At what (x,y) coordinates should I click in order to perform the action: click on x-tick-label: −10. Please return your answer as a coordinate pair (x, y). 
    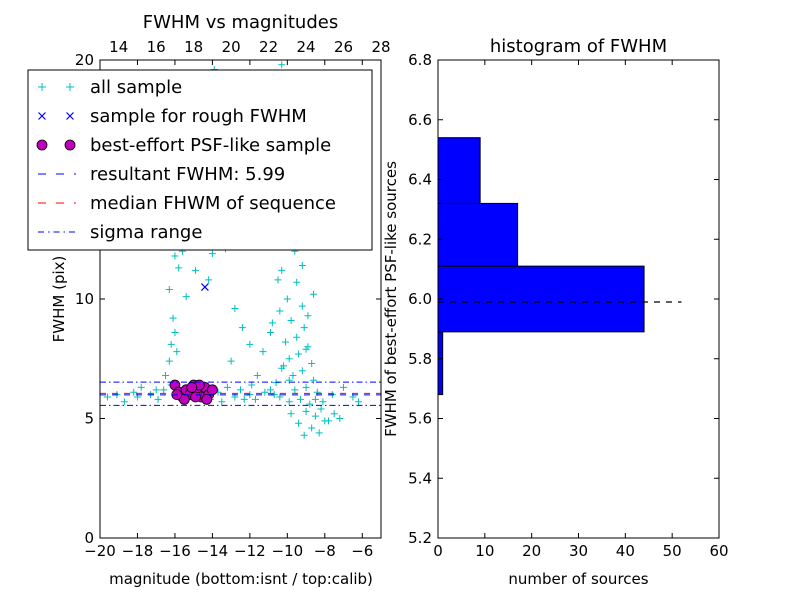
    Looking at the image, I should click on (288, 551).